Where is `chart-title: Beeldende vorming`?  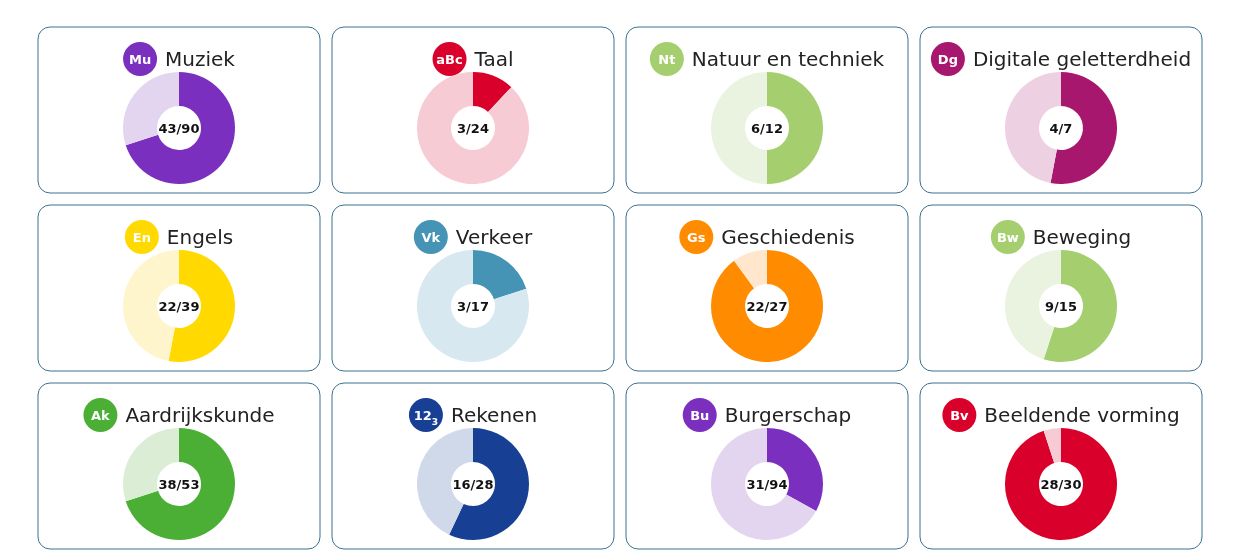
chart-title: Beeldende vorming is located at coordinates (1082, 415).